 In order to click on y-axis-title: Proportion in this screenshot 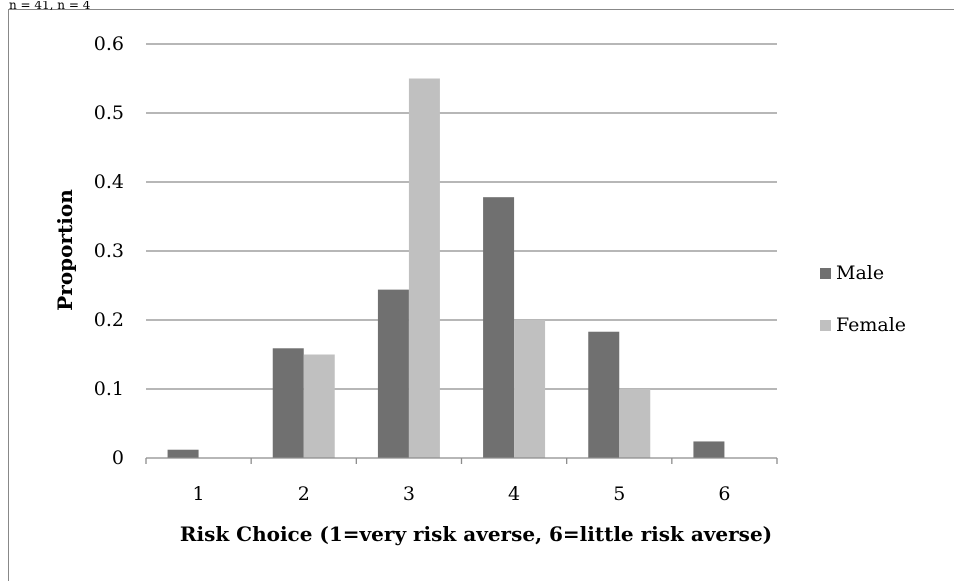, I will do `click(65, 250)`.